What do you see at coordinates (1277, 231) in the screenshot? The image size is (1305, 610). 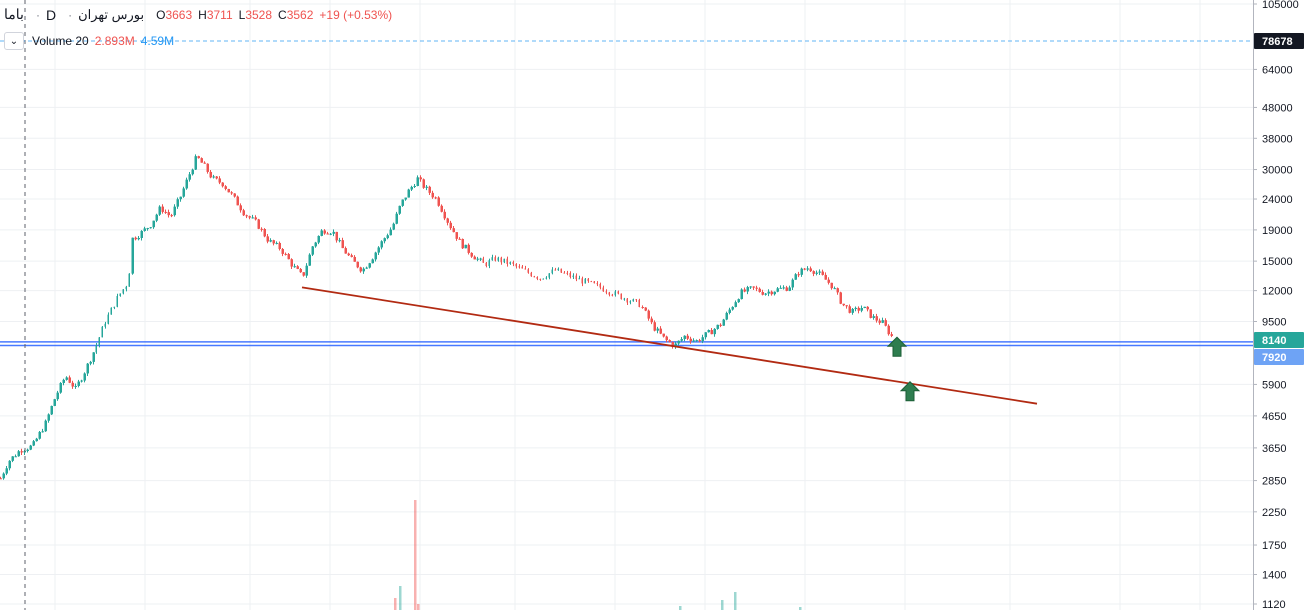 I see `axis-tick-label: 19000` at bounding box center [1277, 231].